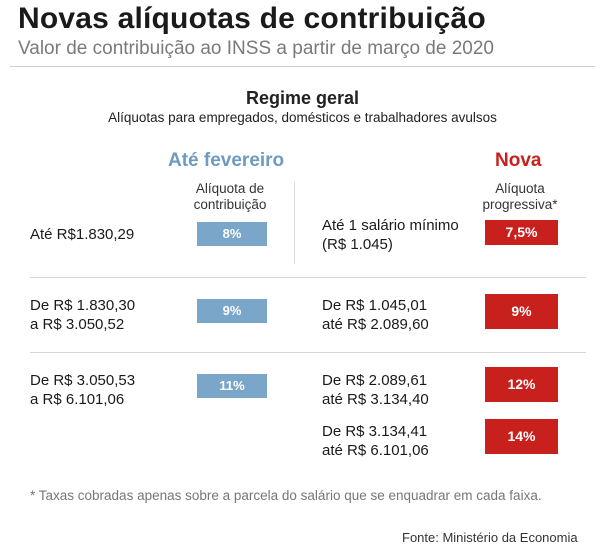  Describe the element at coordinates (375, 450) in the screenshot. I see `range-line: até R$ 6.101,06` at that location.